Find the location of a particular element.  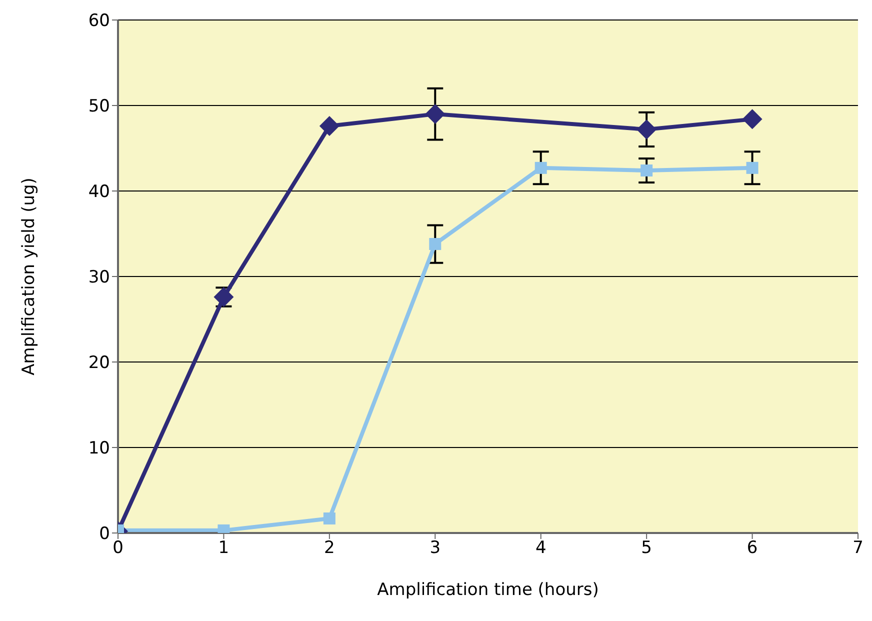

y-tick-label: 20 is located at coordinates (99, 363).